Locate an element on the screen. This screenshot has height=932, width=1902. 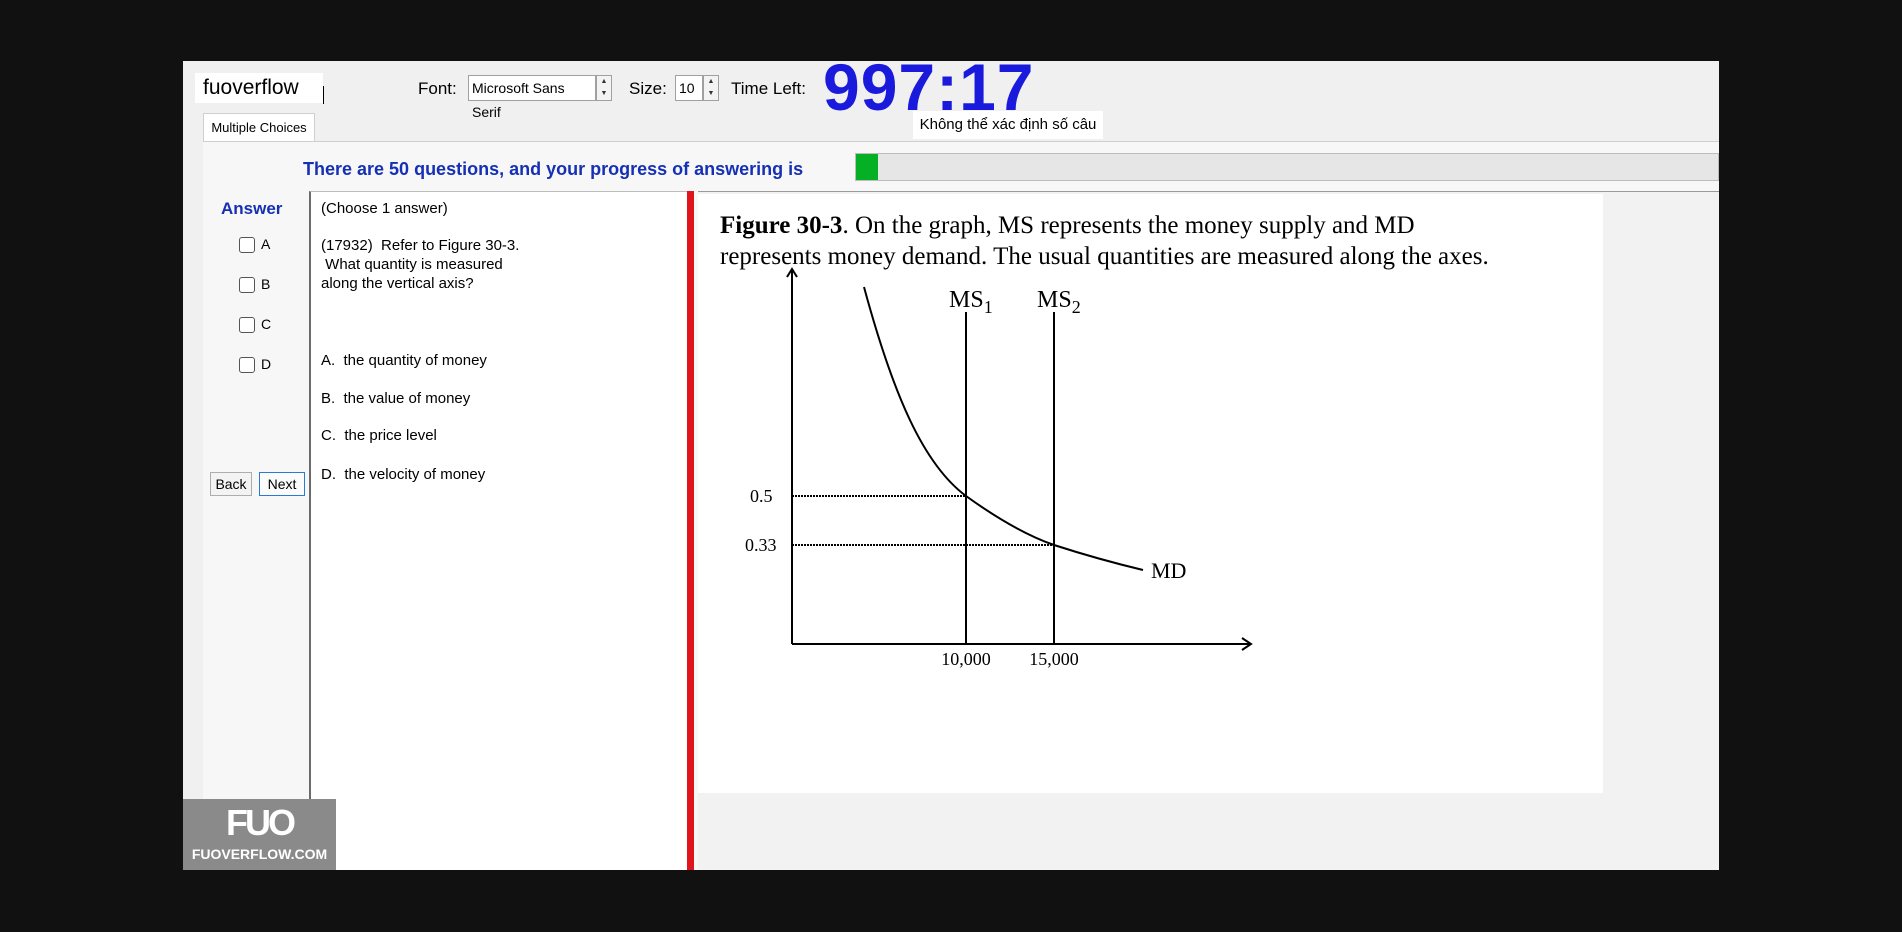
panel-splitter is located at coordinates (690, 530).